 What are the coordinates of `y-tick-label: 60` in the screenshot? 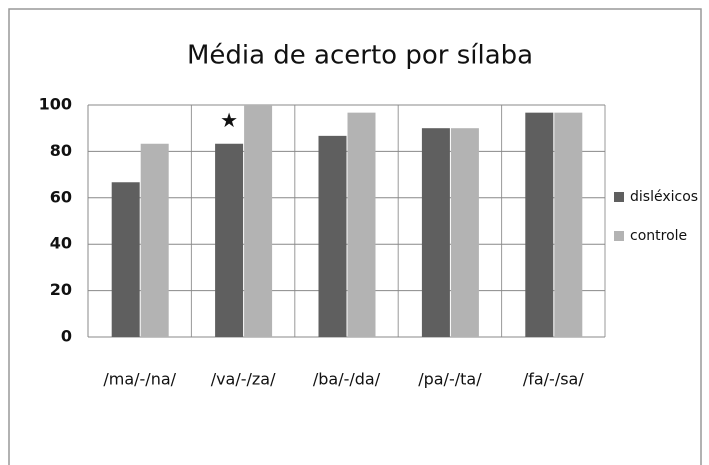 It's located at (61, 196).